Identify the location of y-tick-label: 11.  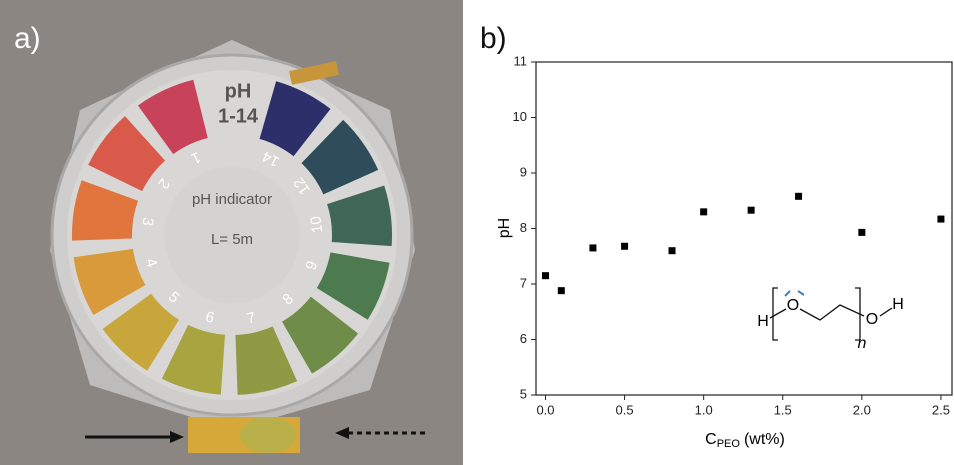
(521, 60).